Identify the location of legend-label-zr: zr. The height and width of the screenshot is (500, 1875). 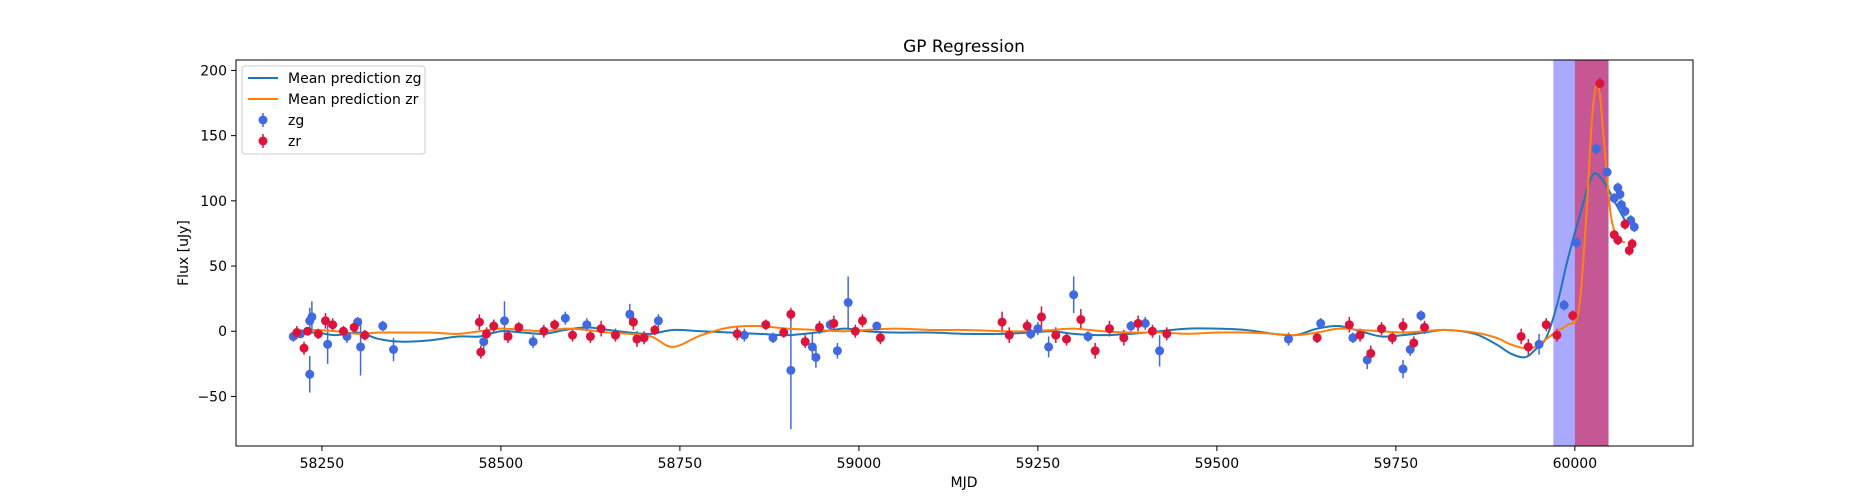
(294, 142).